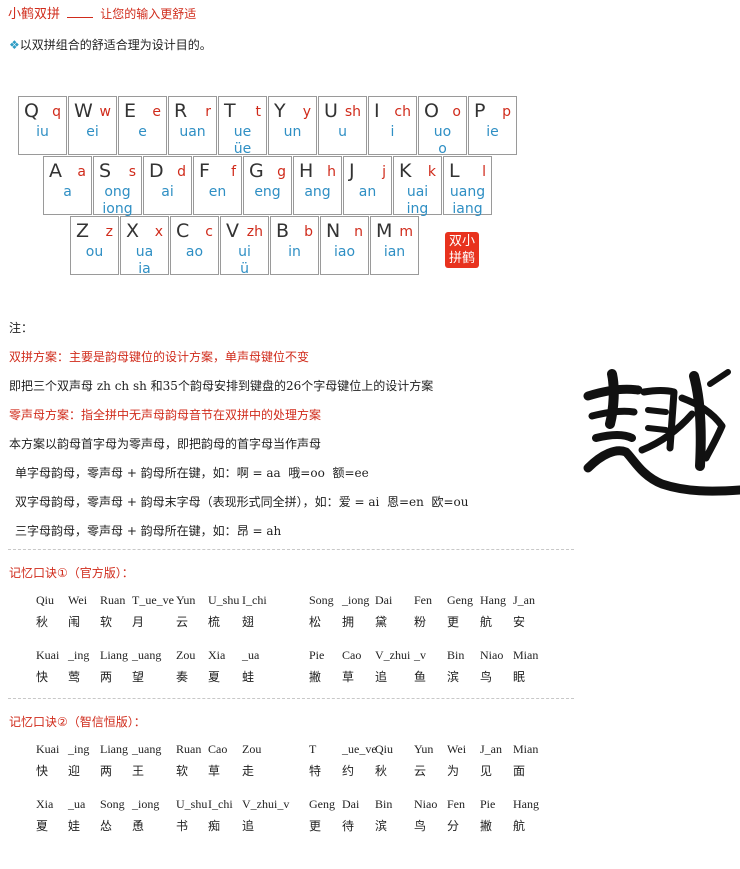  Describe the element at coordinates (491, 749) in the screenshot. I see `mnemonic-pinyin: J_an` at that location.